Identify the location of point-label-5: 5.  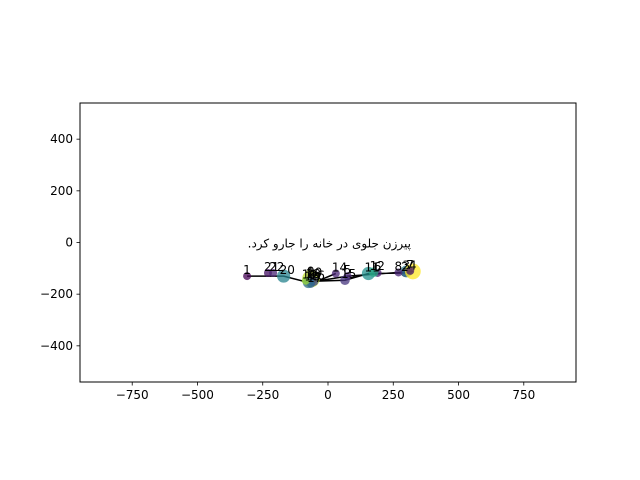
(348, 270).